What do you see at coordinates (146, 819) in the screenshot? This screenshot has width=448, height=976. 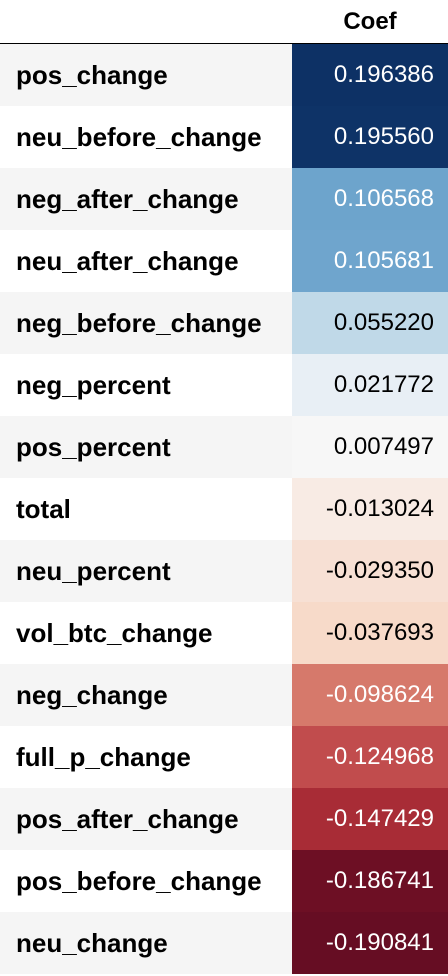 I see `row-label: pos_after_change` at bounding box center [146, 819].